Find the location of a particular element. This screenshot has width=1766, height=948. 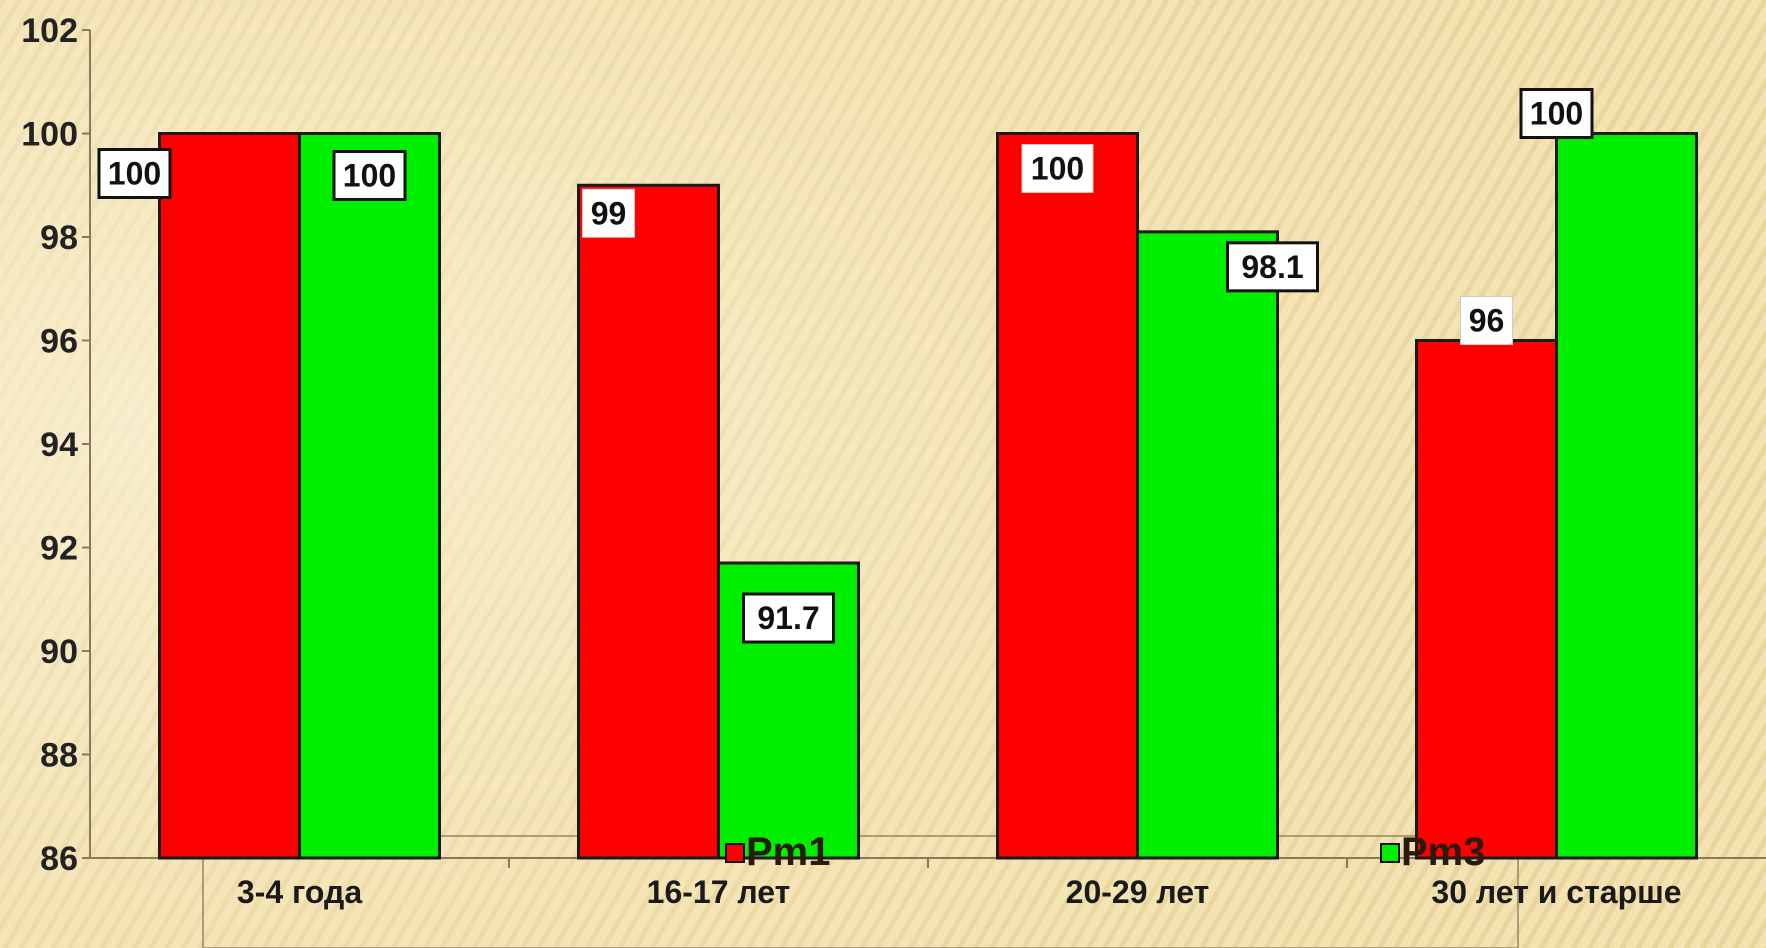

y-tick-label: 100 is located at coordinates (49, 135).